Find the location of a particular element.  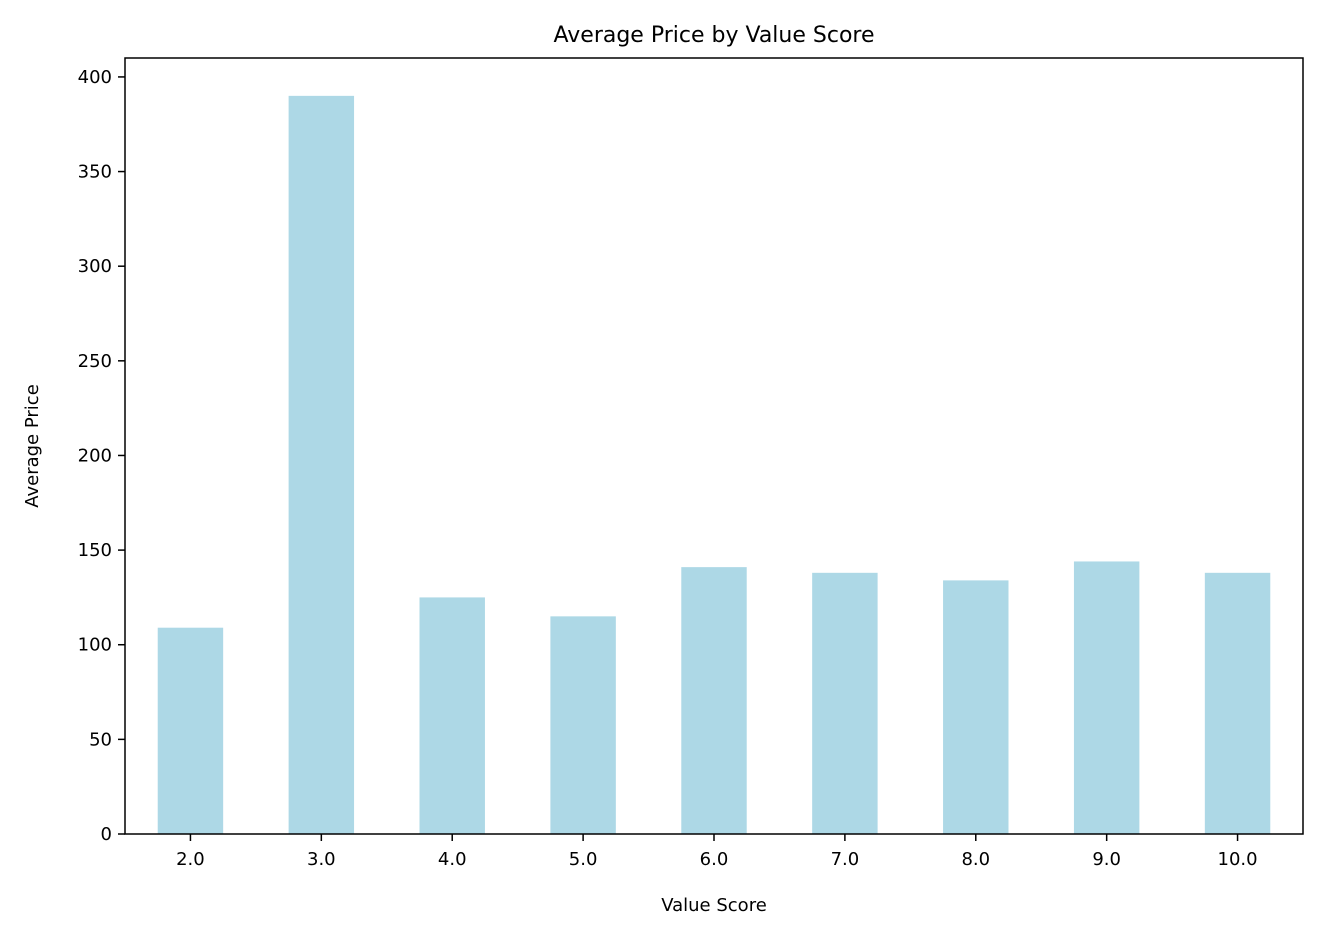

x-tick-label: 8.0 is located at coordinates (975, 859).